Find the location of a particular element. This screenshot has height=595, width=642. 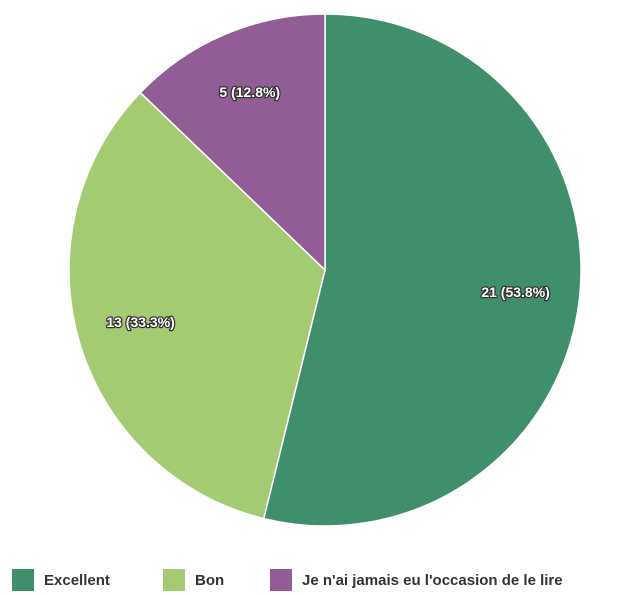

legend-label: Excellent is located at coordinates (77, 580).